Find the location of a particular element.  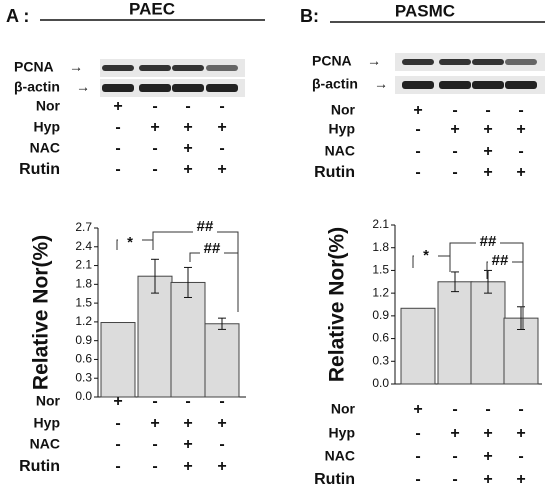

y-tick-label: 1.5 is located at coordinates (380, 270).